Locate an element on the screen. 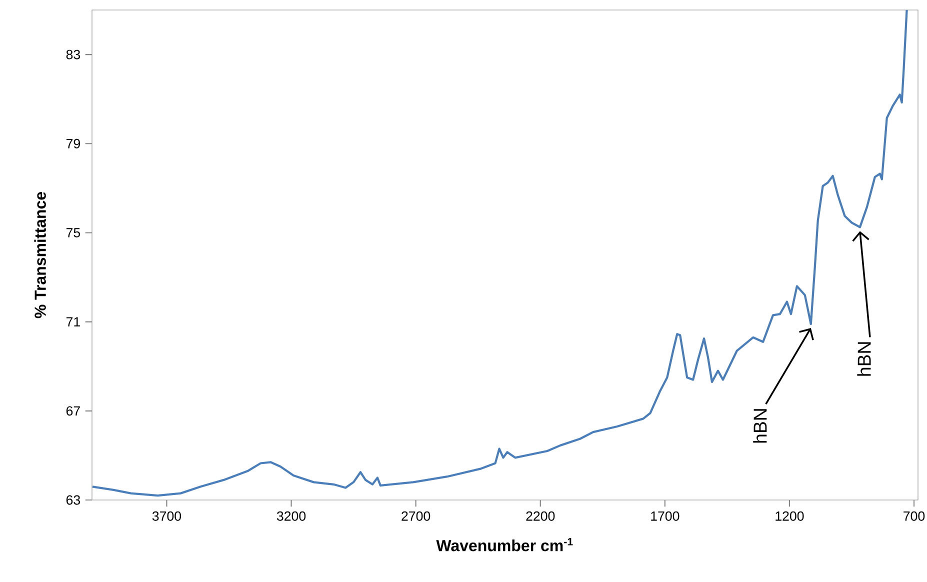 This screenshot has height=582, width=927. y-tick-label: 75 is located at coordinates (73, 233).